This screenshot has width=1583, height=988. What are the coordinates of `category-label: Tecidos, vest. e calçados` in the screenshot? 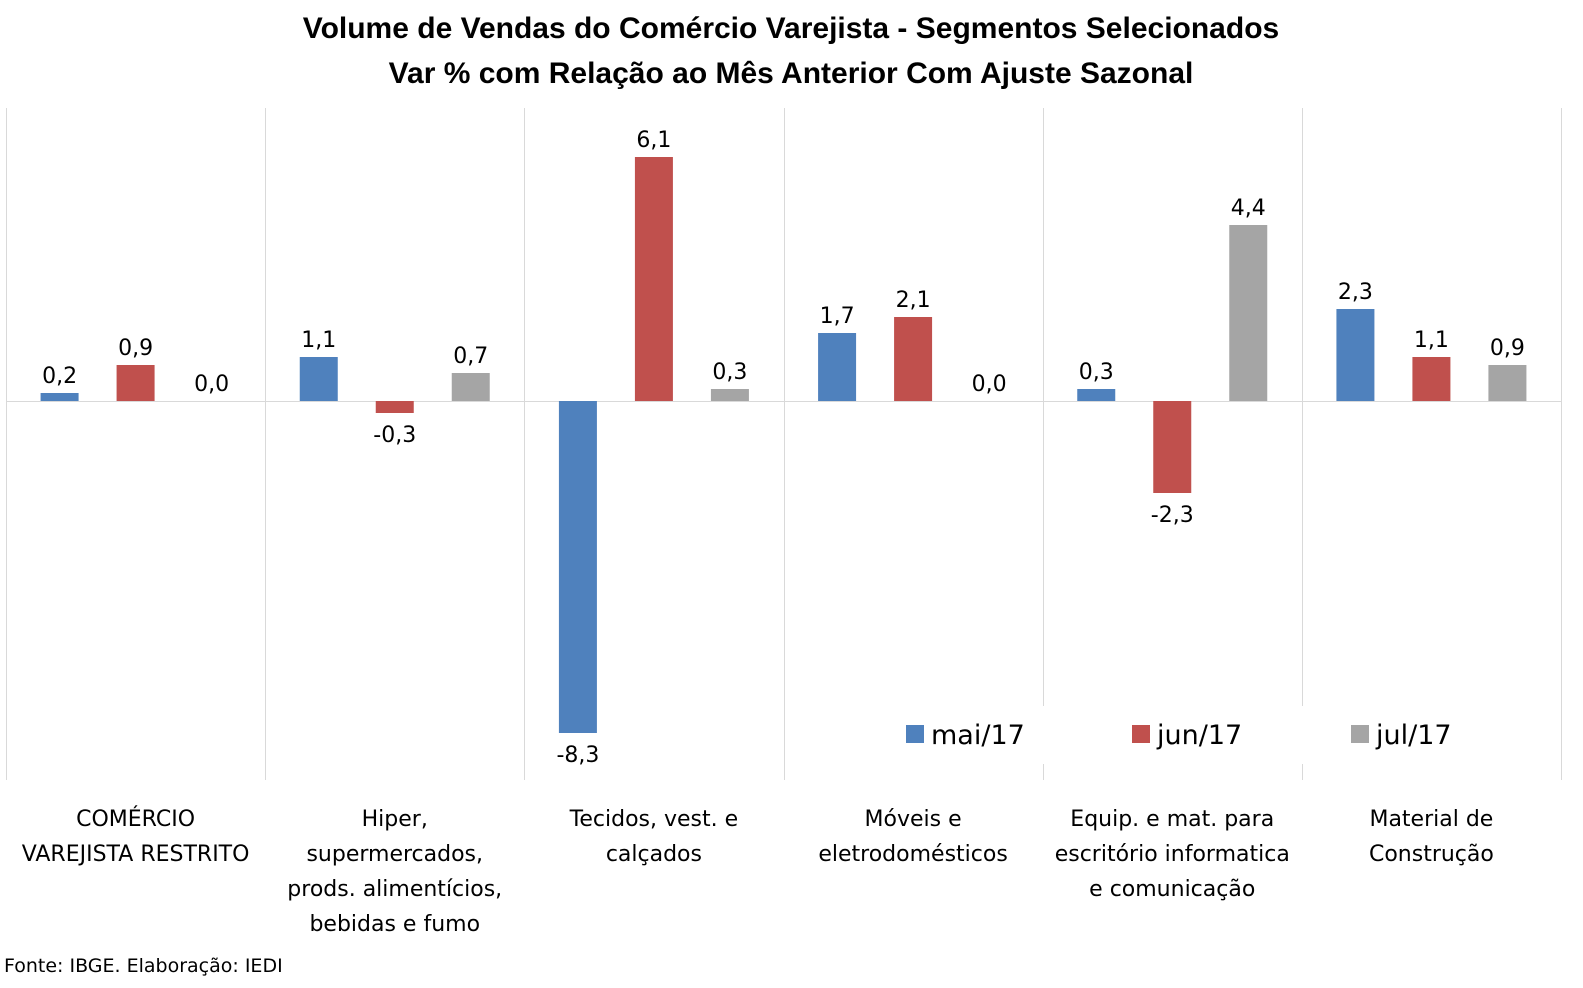 It's located at (653, 837).